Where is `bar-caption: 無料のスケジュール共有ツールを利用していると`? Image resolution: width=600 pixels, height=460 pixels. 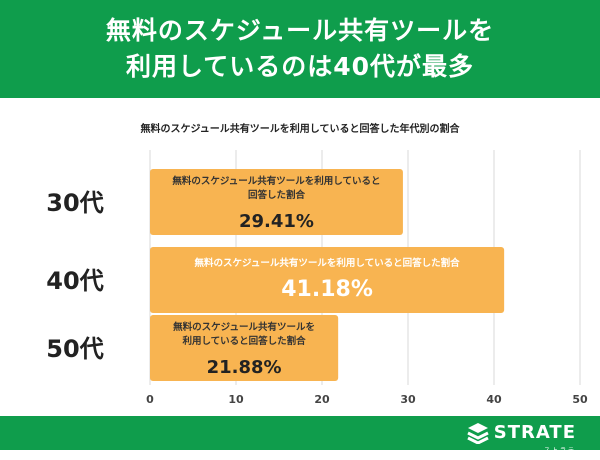 bar-caption: 無料のスケジュール共有ツールを利用していると is located at coordinates (276, 181).